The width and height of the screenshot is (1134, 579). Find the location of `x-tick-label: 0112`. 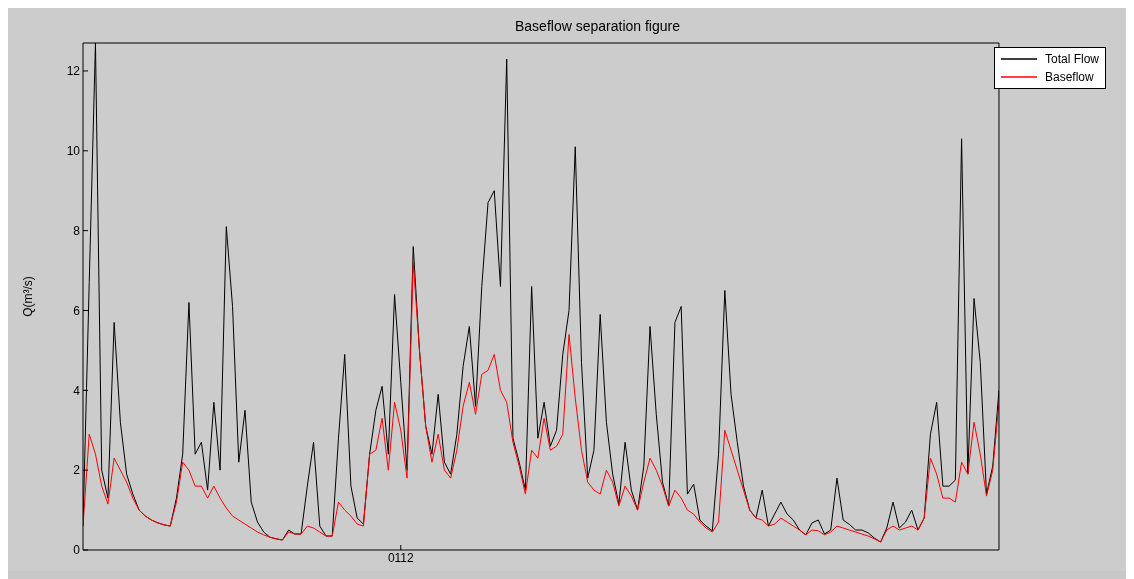

x-tick-label: 0112 is located at coordinates (401, 557).